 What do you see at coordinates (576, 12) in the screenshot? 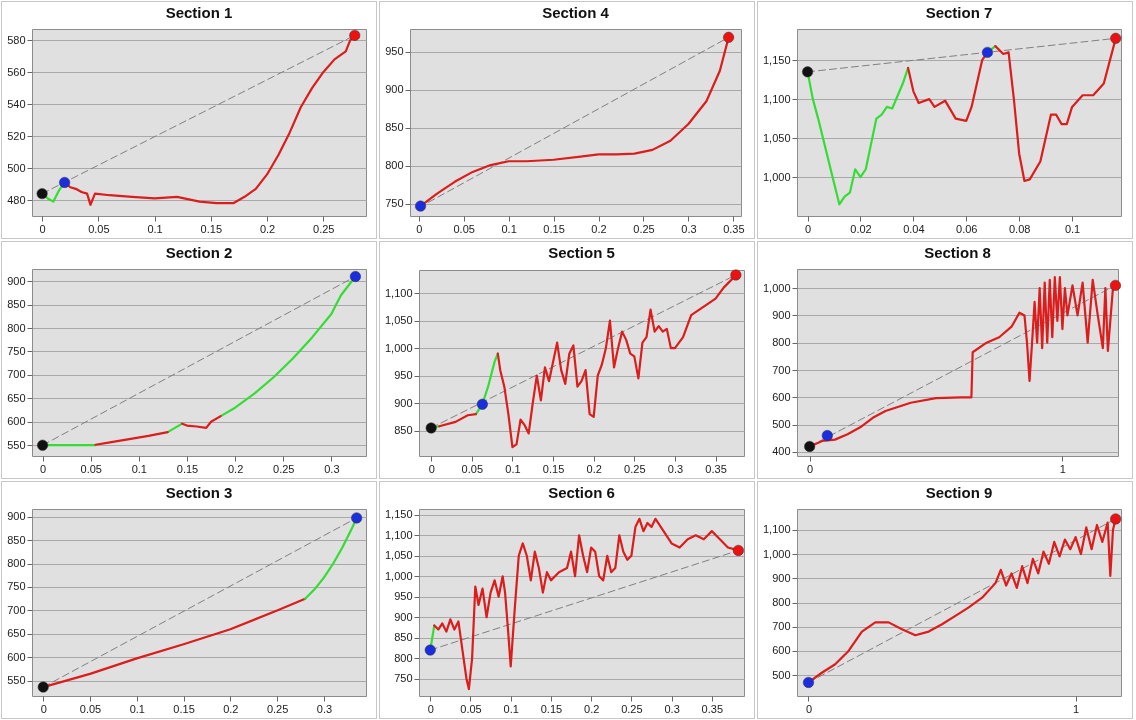
I see `chart-title: Section 4` at bounding box center [576, 12].